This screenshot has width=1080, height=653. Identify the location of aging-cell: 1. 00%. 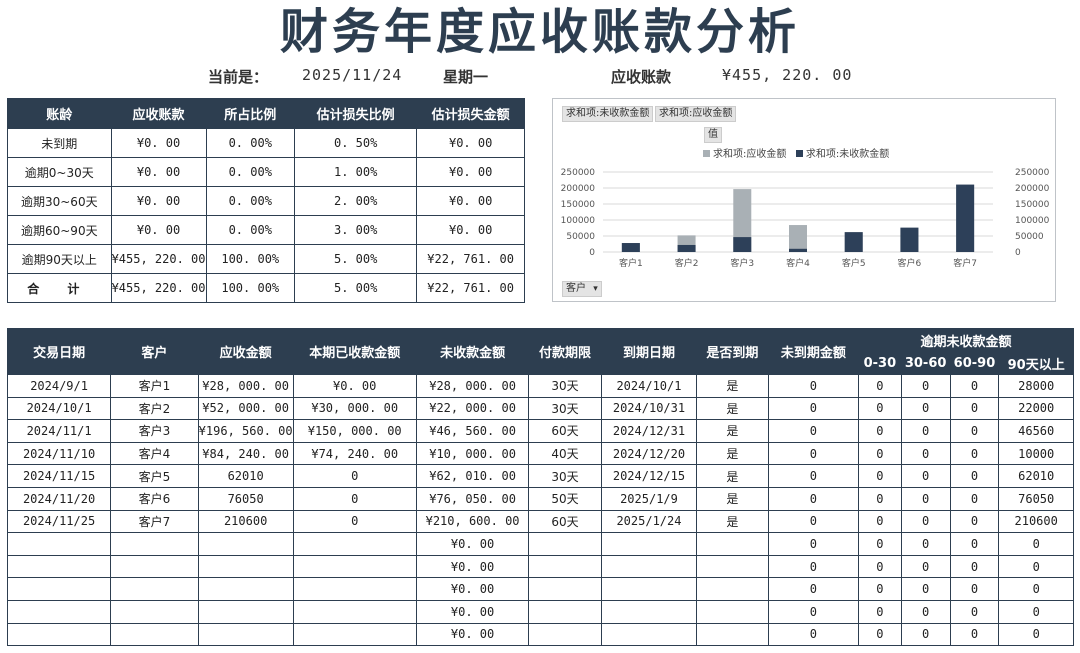
(356, 172).